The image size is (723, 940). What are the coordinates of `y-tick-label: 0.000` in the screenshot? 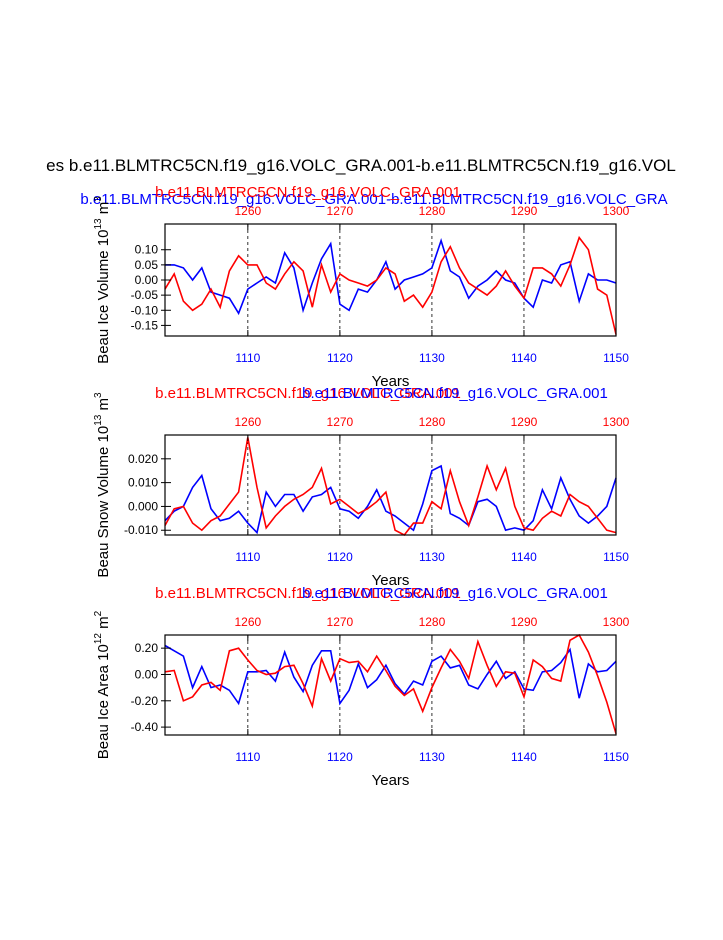 It's located at (143, 506).